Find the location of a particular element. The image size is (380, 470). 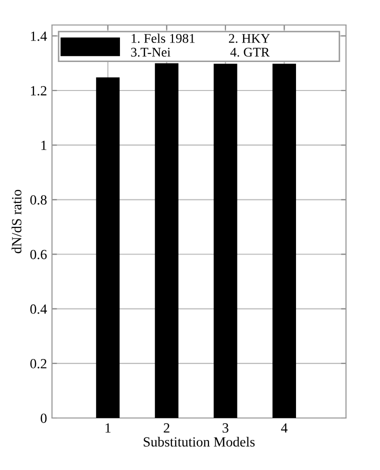

y-tick-label: 0.6 is located at coordinates (38, 255).